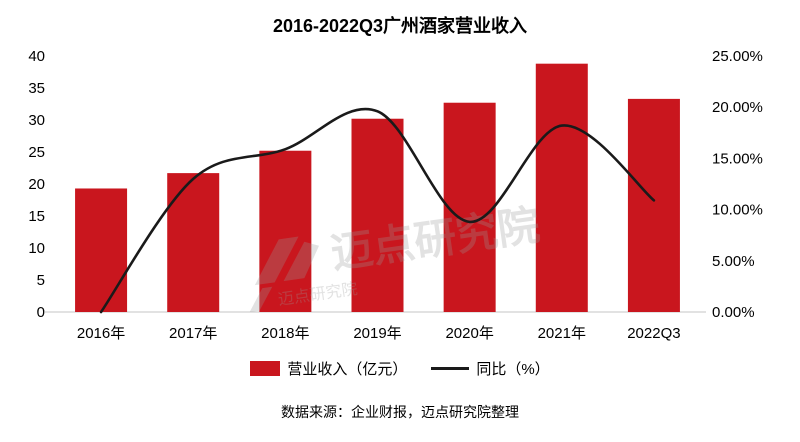 Image resolution: width=800 pixels, height=442 pixels. Describe the element at coordinates (513, 369) in the screenshot. I see `legend-line-label: 同比（%）` at that location.